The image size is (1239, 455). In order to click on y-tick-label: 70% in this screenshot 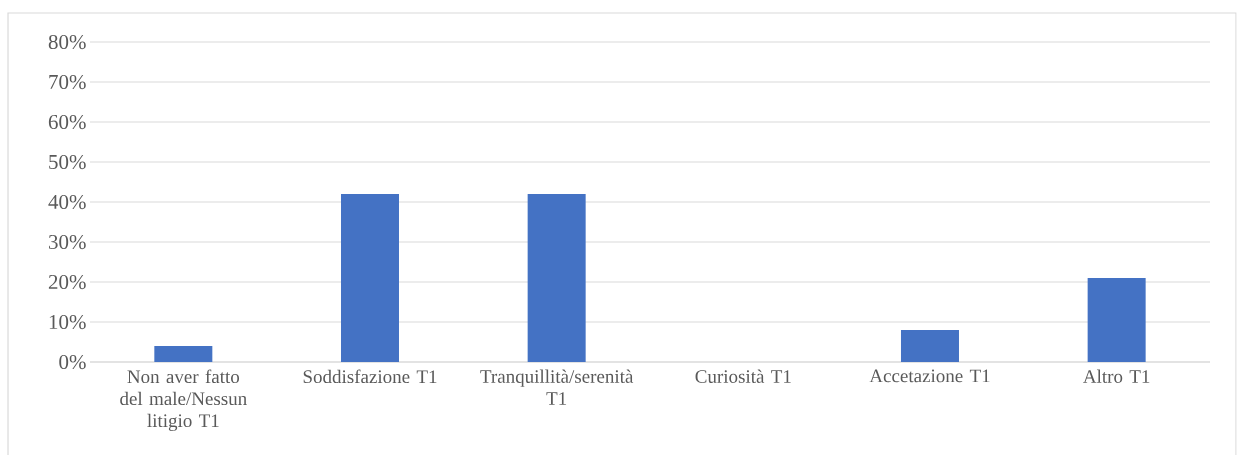, I will do `click(67, 82)`.